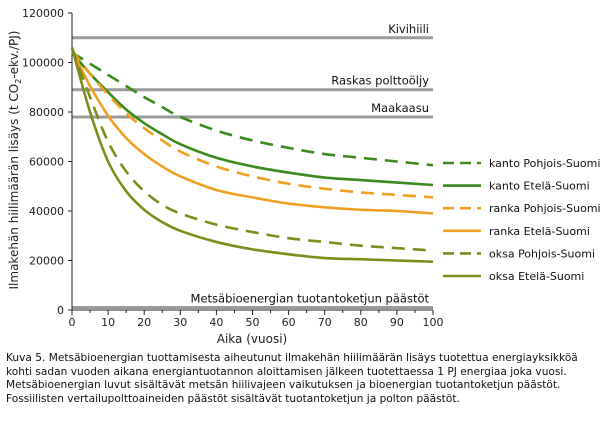 The width and height of the screenshot is (604, 430). I want to click on legend-label-4: oksa Pohjois-Suomi, so click(542, 253).